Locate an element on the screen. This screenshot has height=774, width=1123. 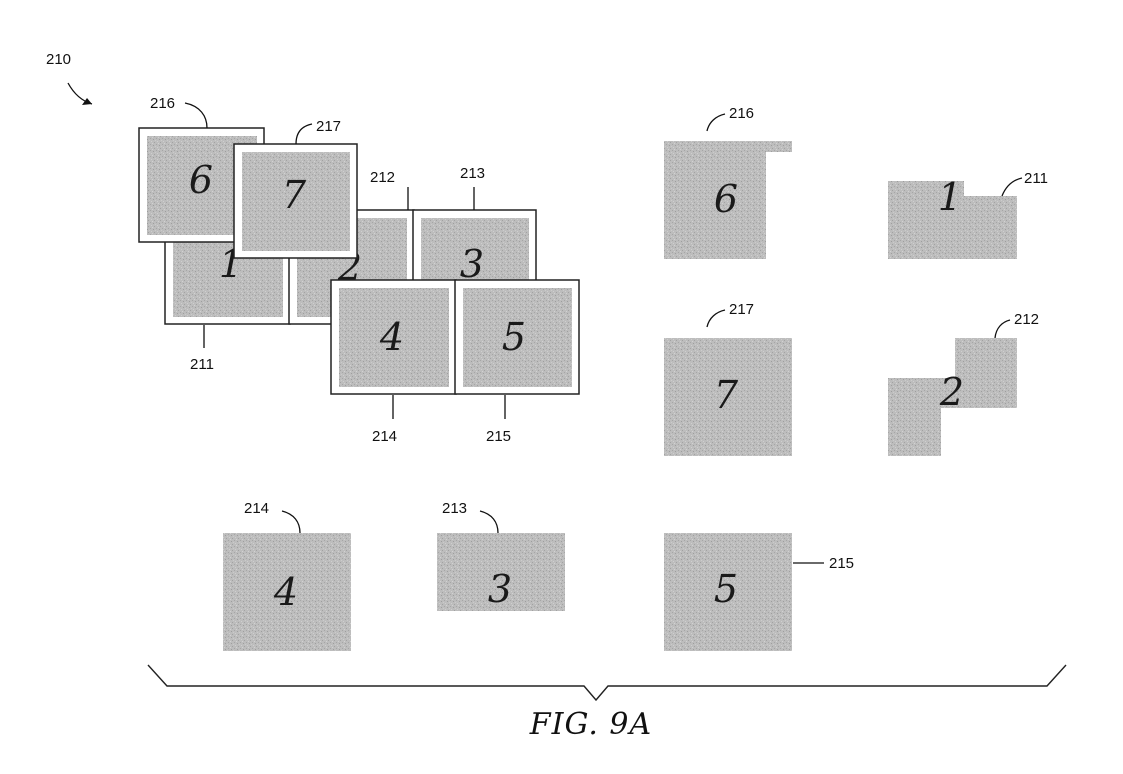
assembly-tile-217: 7 is located at coordinates (295, 201).